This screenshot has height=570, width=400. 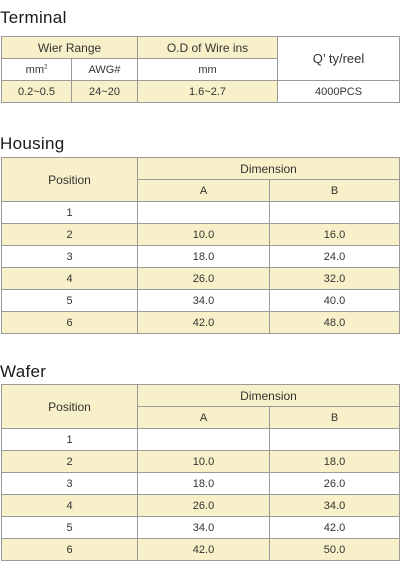 I want to click on table-row: 6 42.0 48.0, so click(x=200, y=322).